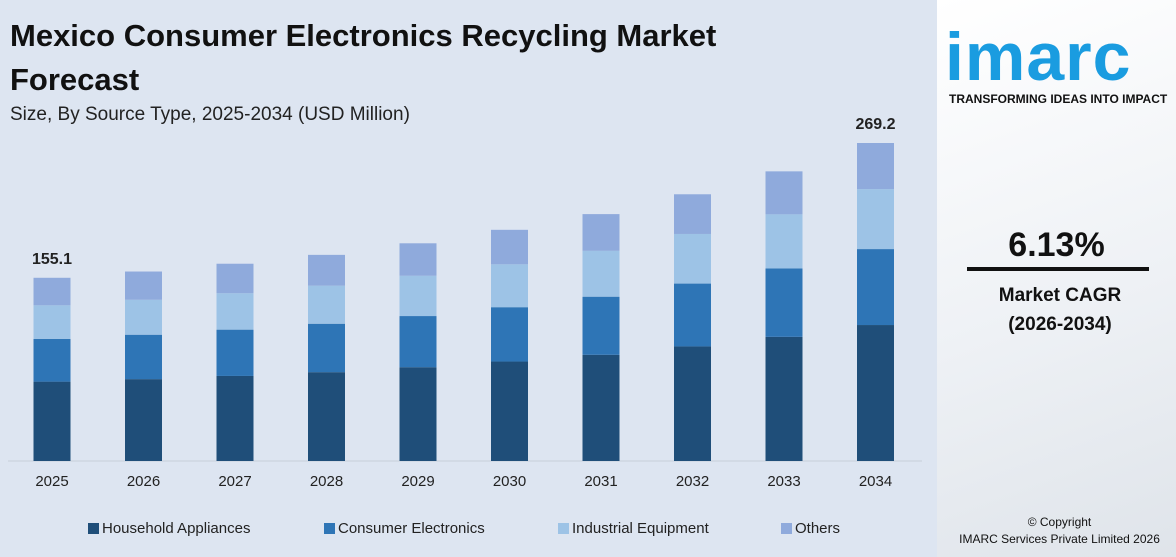  I want to click on legend-label: Consumer Electronics, so click(411, 528).